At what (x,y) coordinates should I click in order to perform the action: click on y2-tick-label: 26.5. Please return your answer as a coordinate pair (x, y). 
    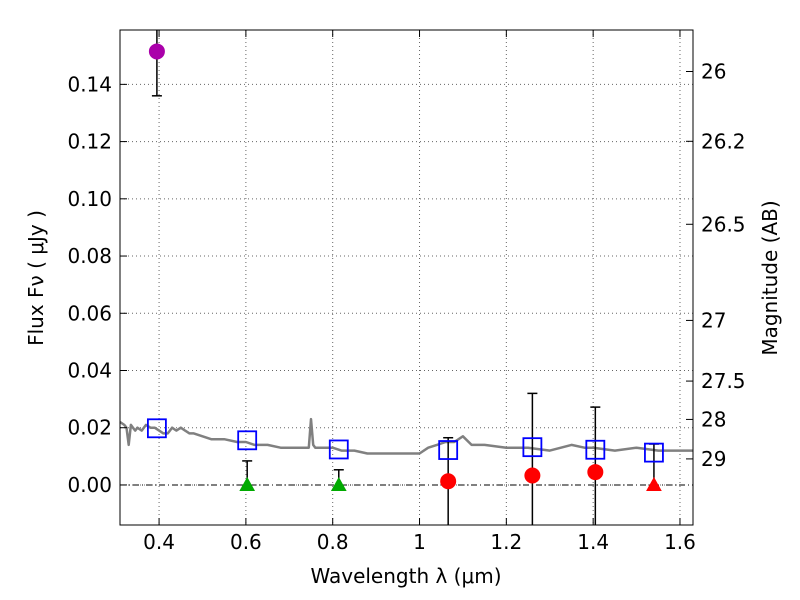
    Looking at the image, I should click on (723, 224).